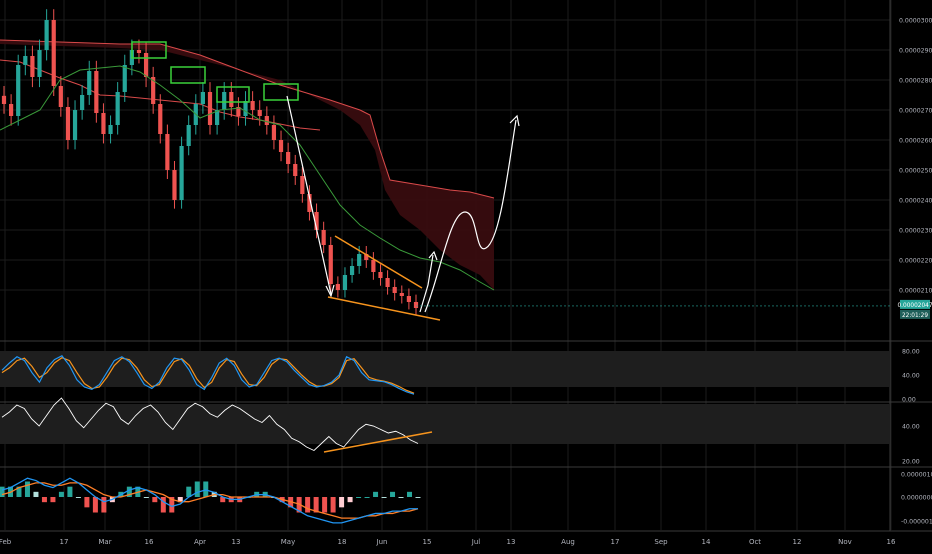  I want to click on countdown-badge, so click(915, 314).